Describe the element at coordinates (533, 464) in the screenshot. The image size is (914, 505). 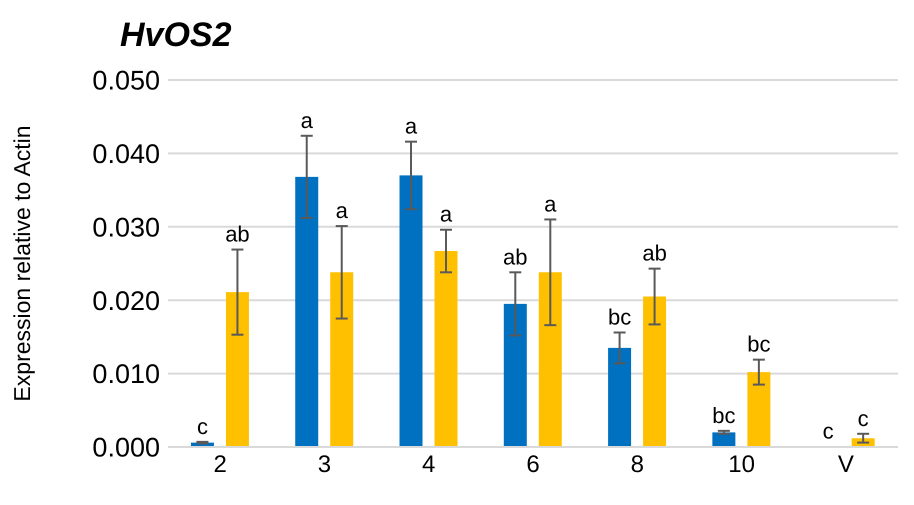
I see `x-tick-label: 6` at that location.